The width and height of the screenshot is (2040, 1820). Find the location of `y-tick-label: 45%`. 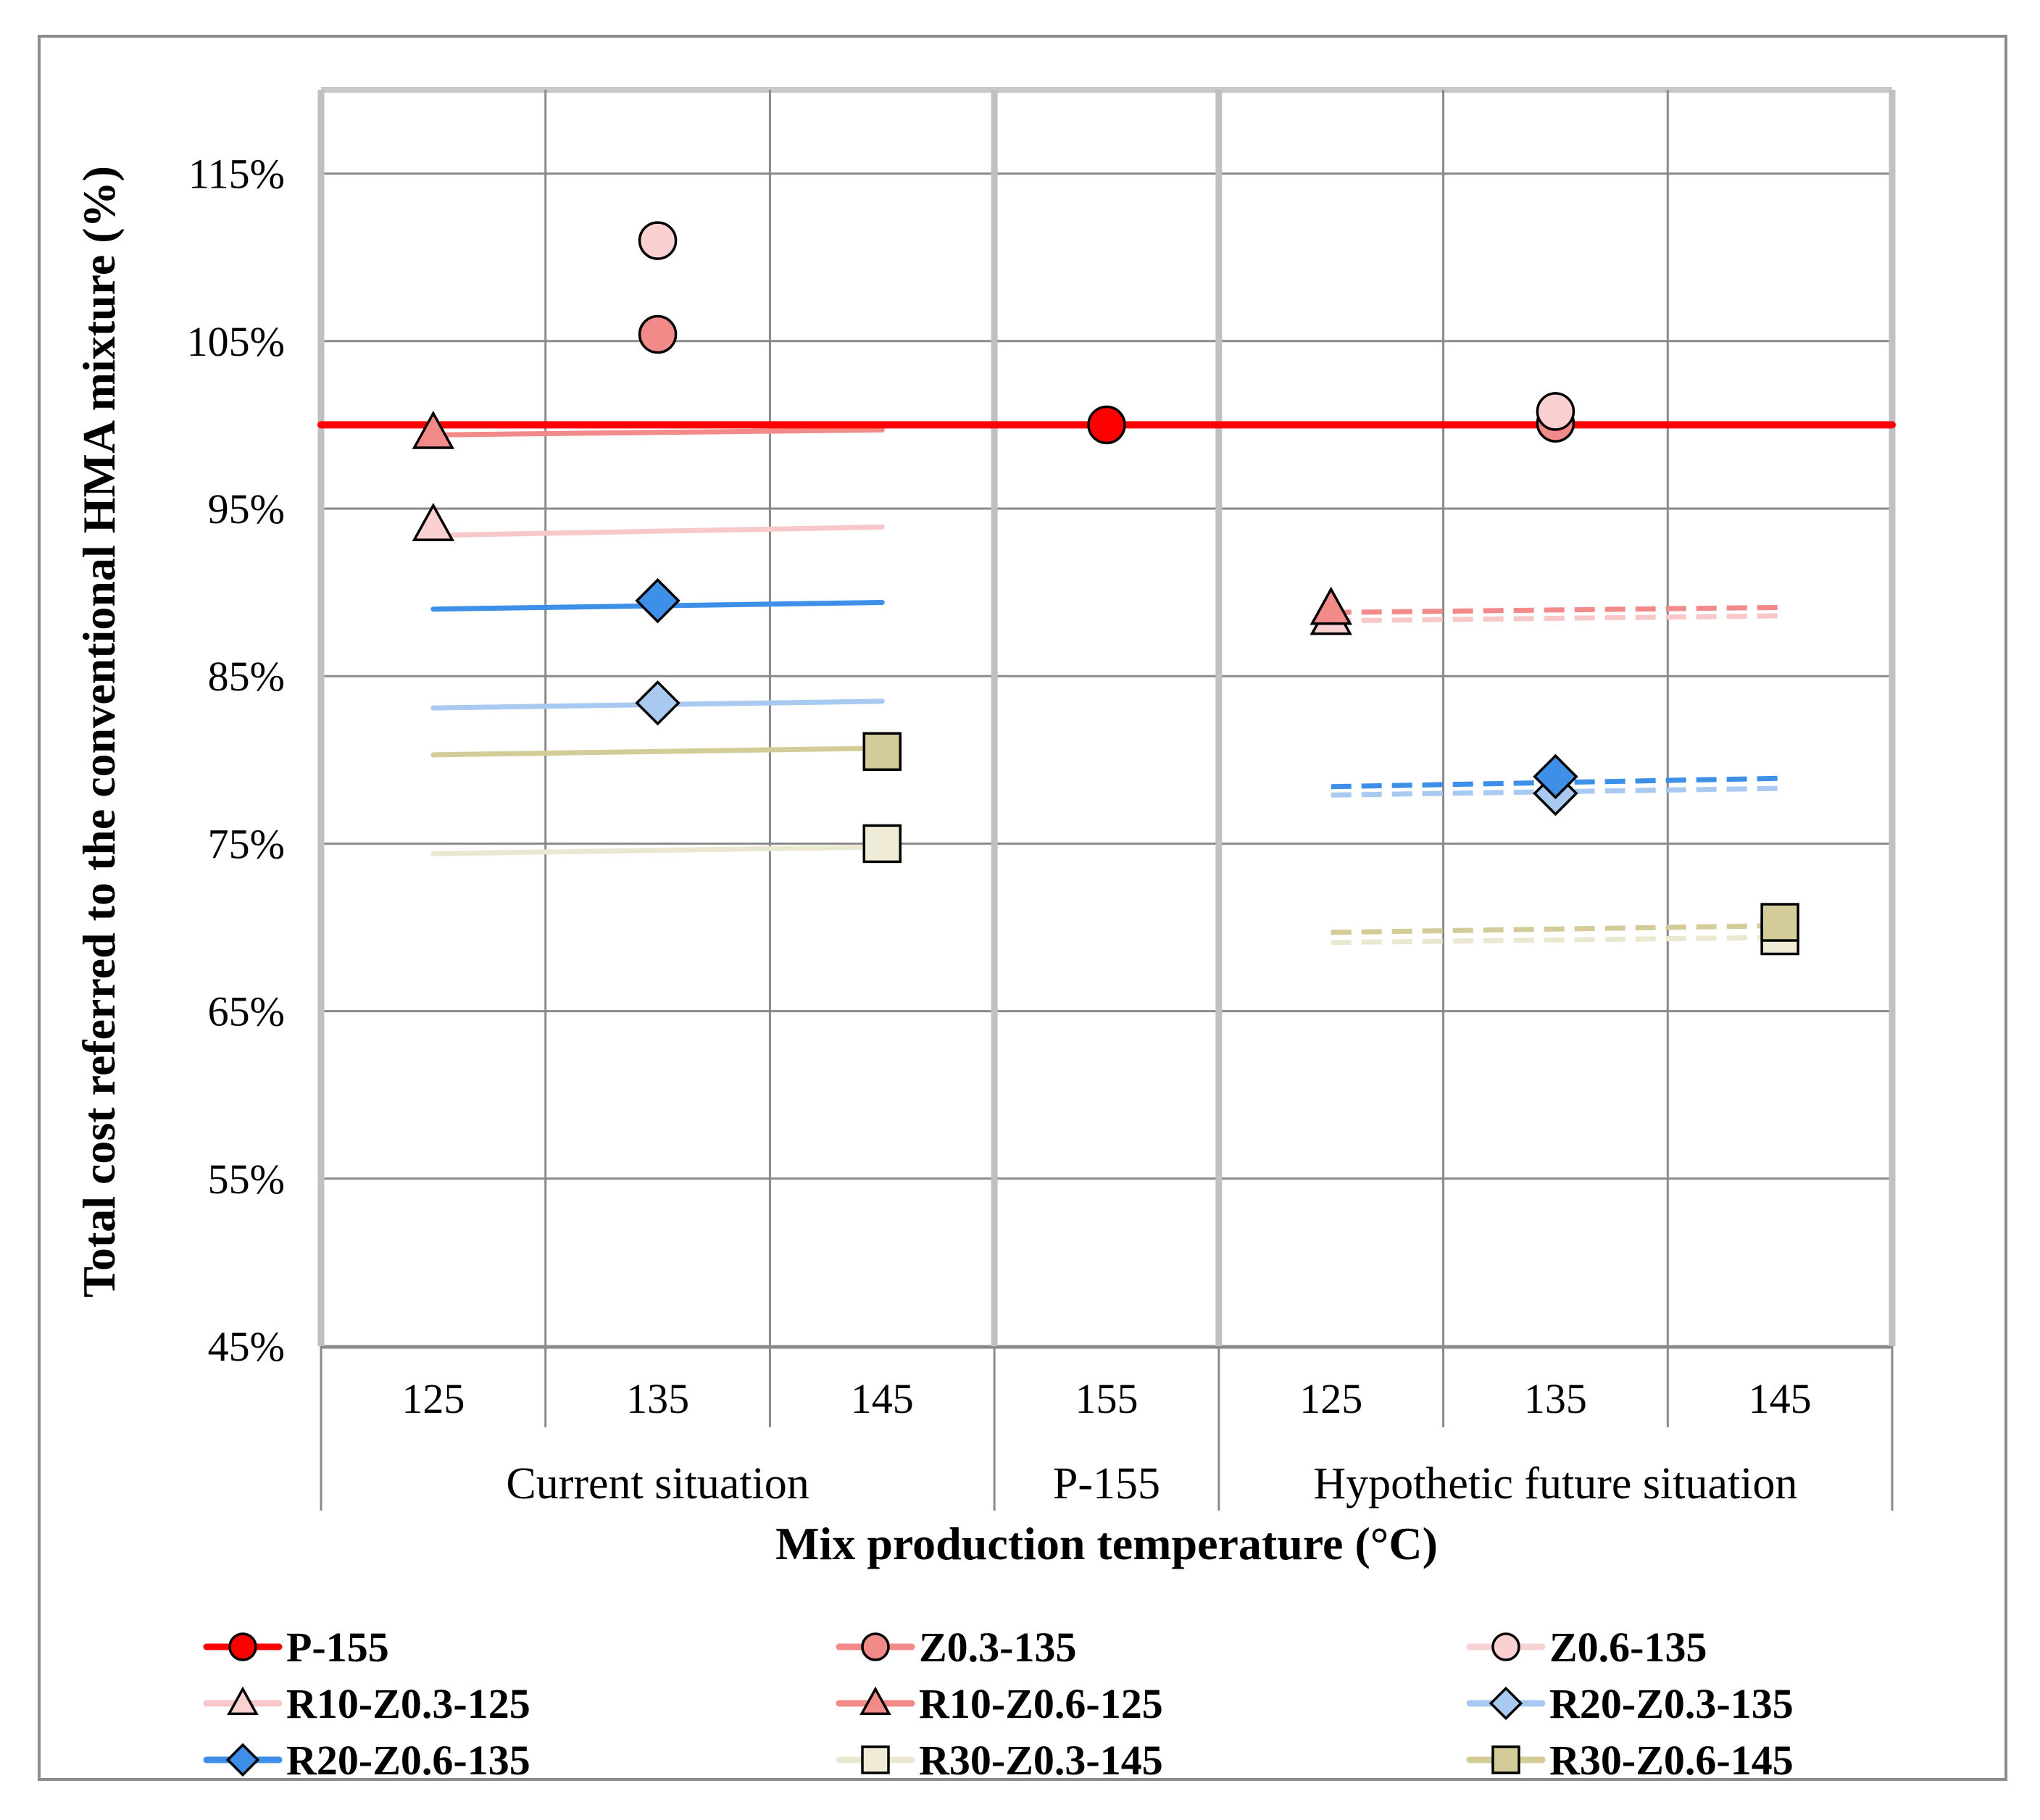

y-tick-label: 45% is located at coordinates (246, 1346).